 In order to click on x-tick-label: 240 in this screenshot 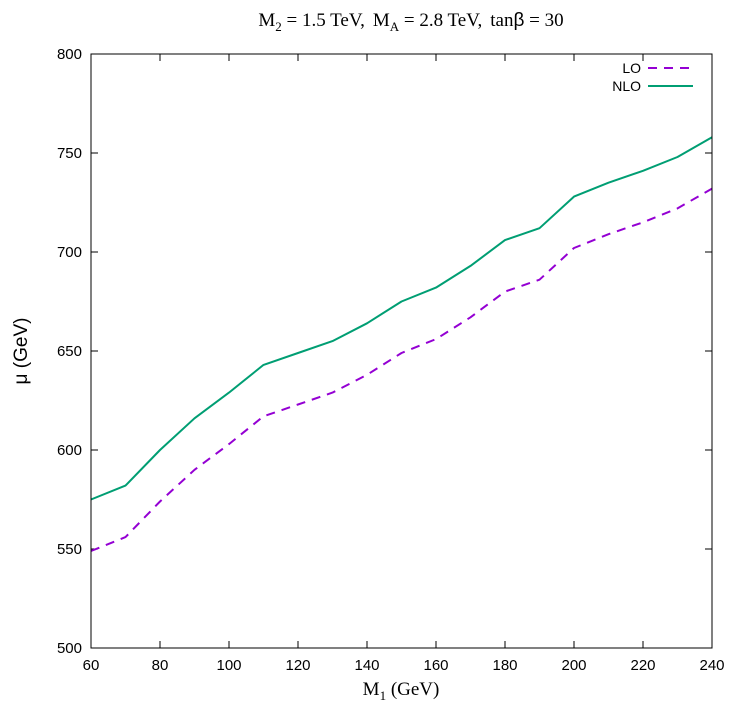, I will do `click(711, 665)`.